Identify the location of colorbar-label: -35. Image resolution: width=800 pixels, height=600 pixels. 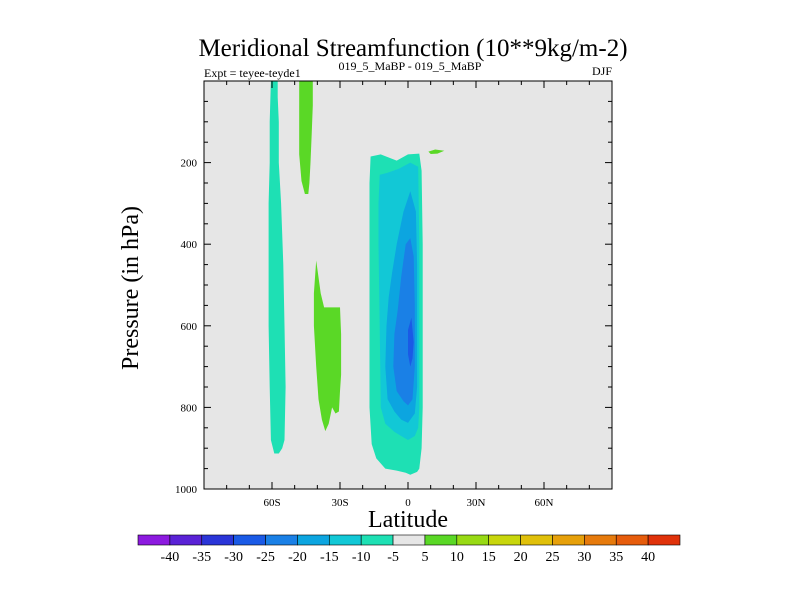
(201, 557).